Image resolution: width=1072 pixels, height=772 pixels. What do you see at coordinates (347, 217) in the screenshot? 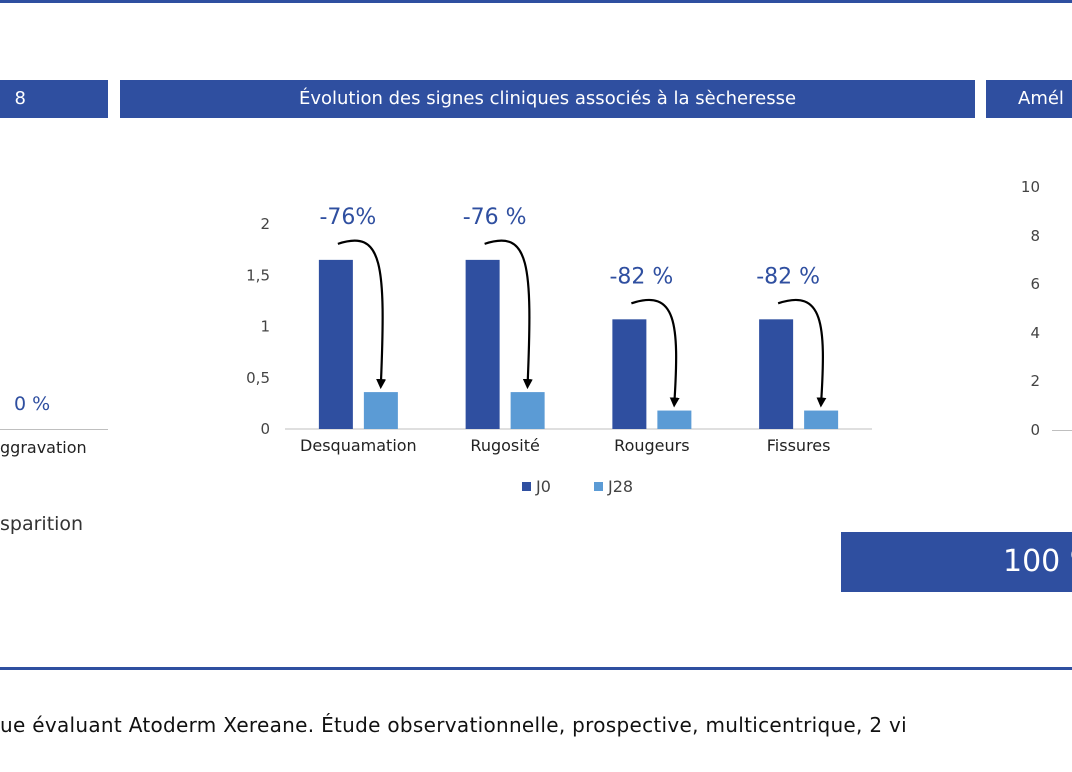
I see `percent-change-label: -76%` at bounding box center [347, 217].